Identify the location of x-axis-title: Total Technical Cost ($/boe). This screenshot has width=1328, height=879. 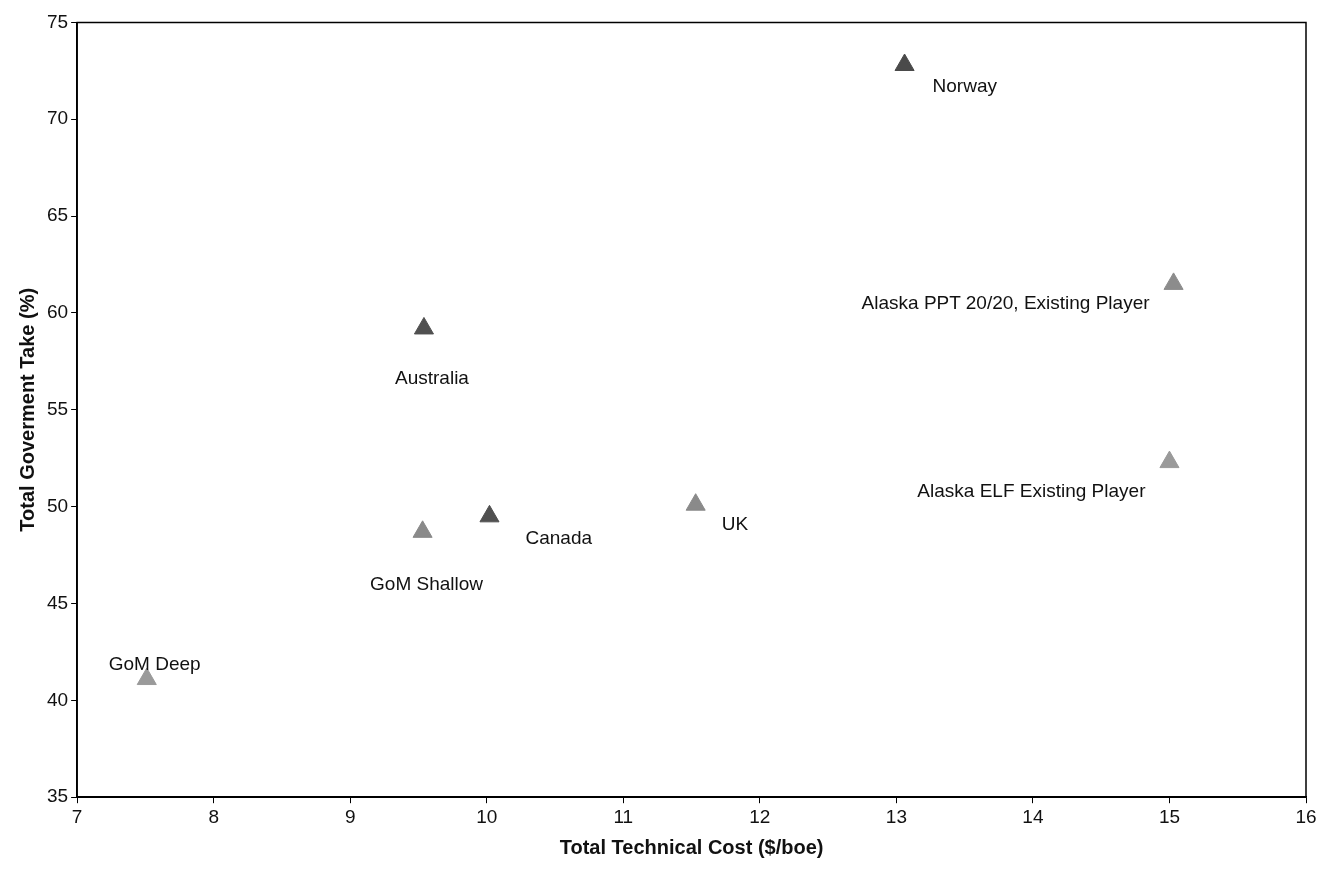
(691, 846).